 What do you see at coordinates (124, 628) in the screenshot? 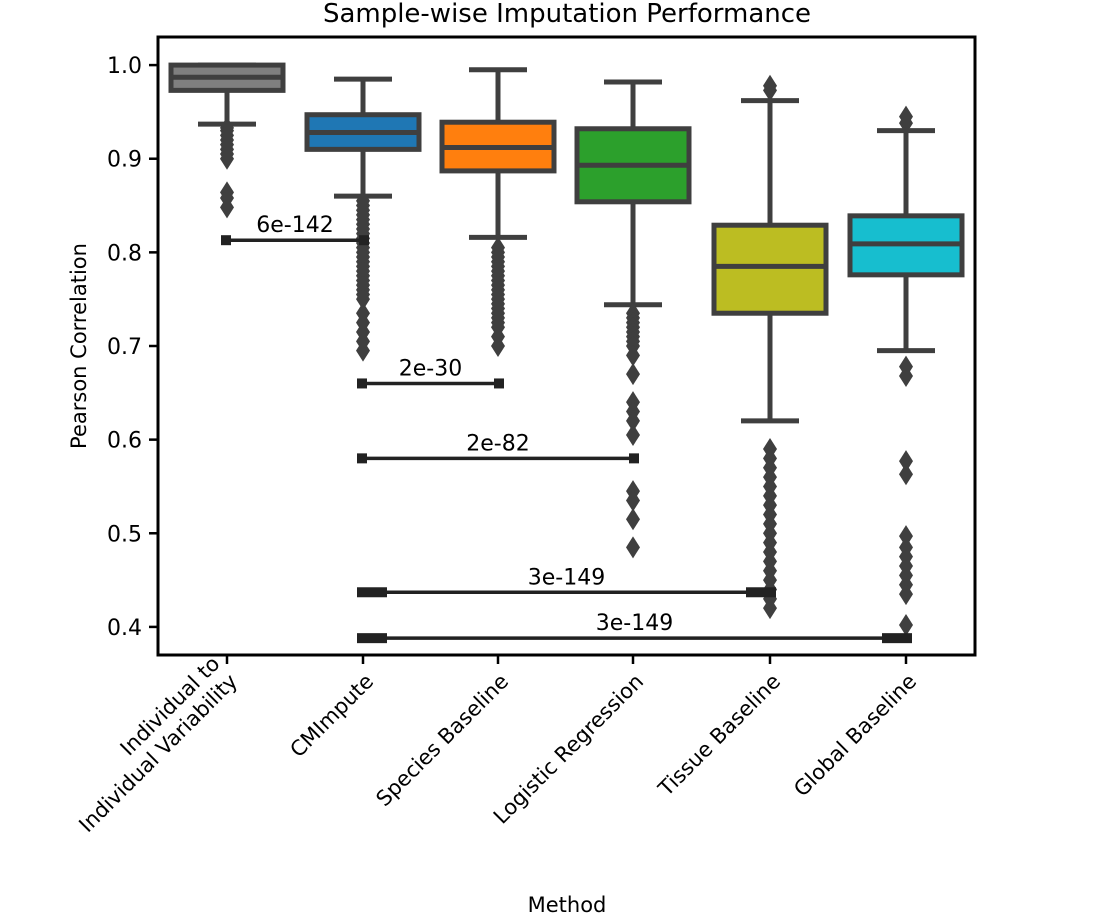
I see `y-tick-label: 0.4` at bounding box center [124, 628].